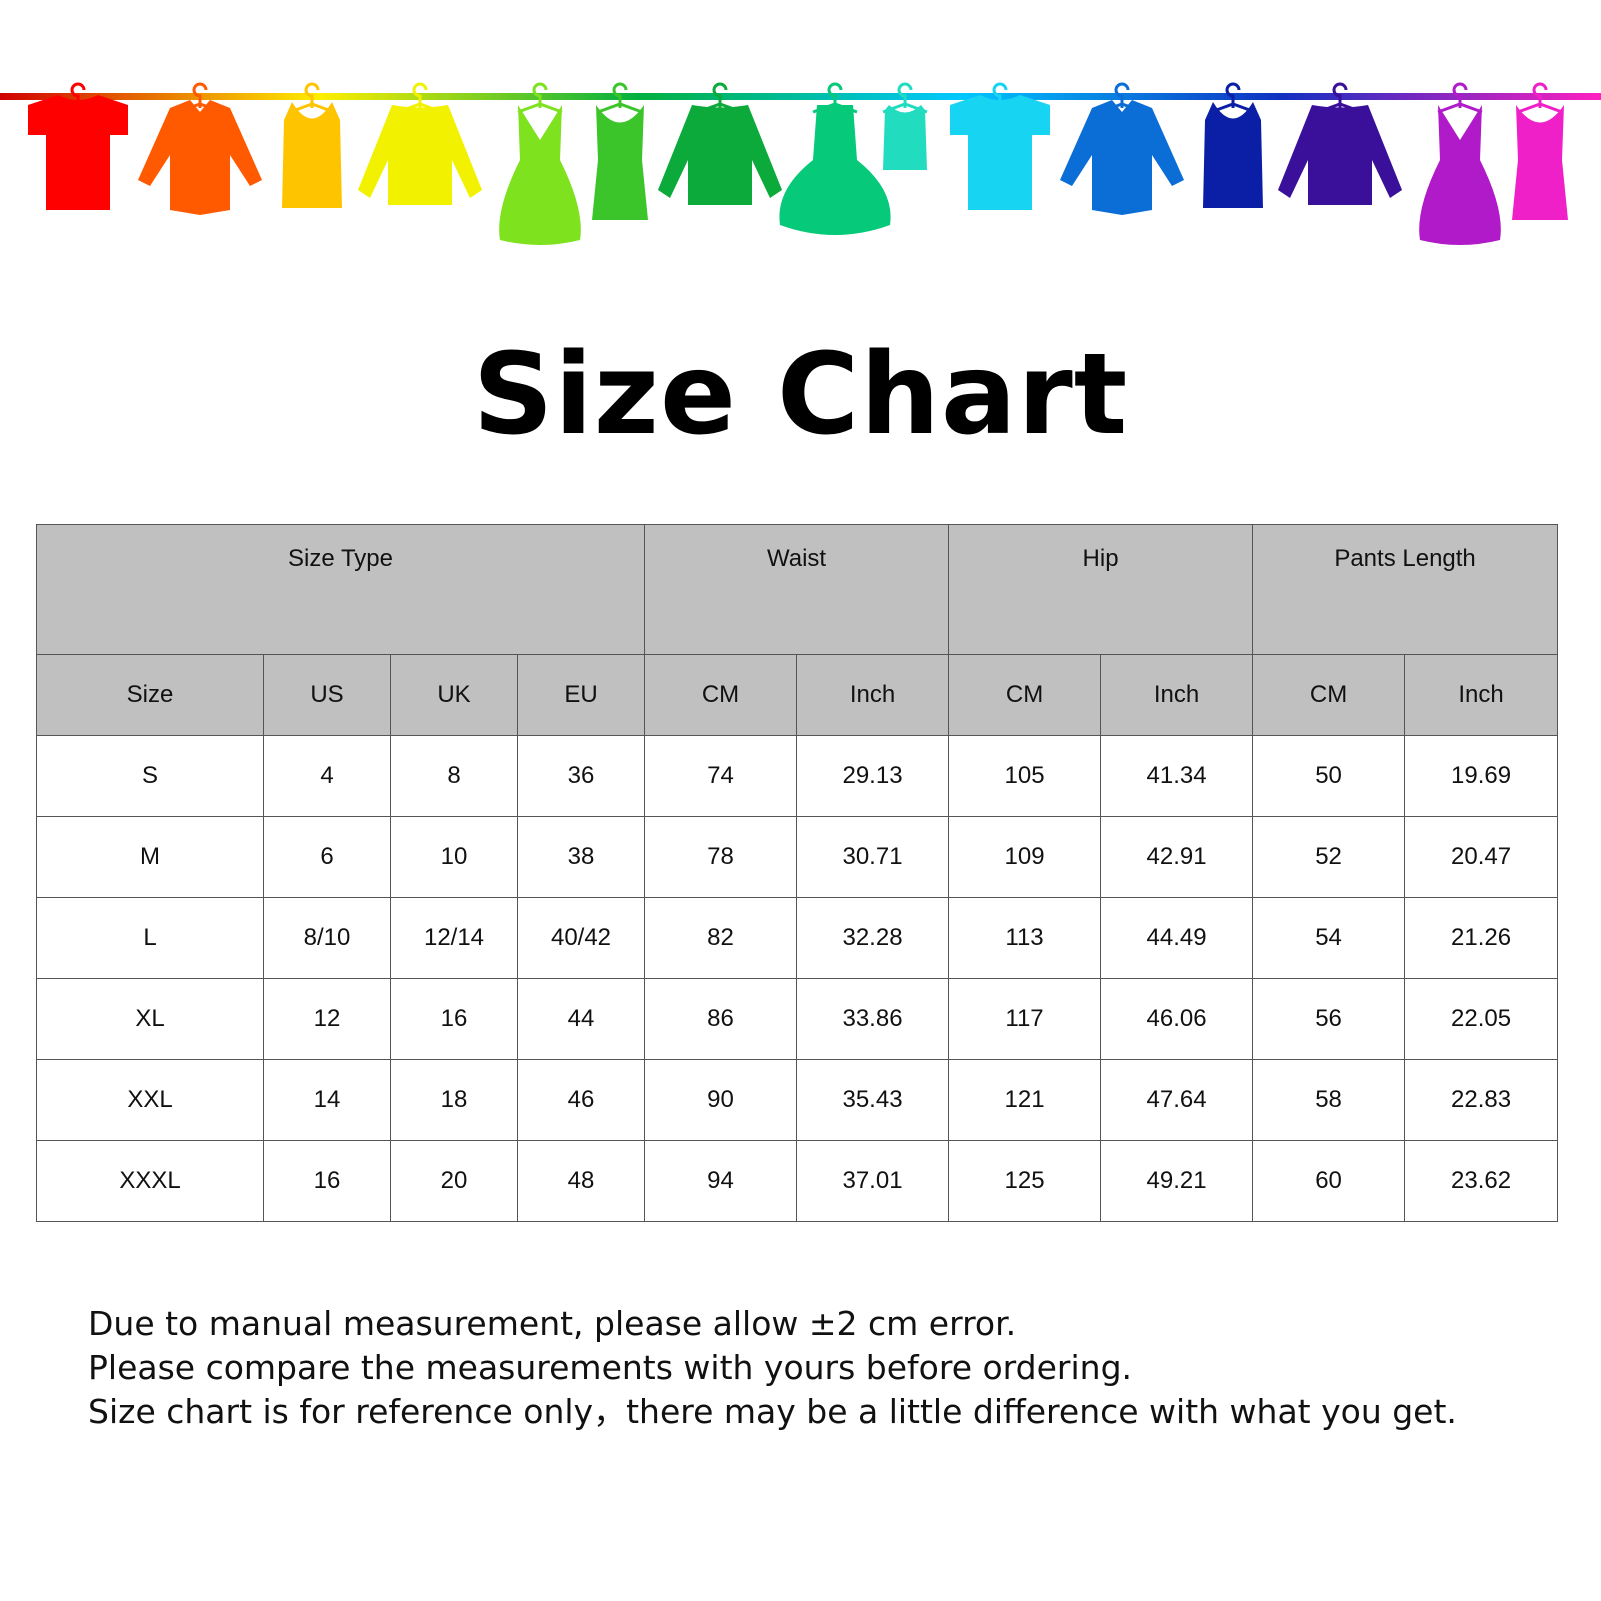  I want to click on table-cell: 4, so click(327, 776).